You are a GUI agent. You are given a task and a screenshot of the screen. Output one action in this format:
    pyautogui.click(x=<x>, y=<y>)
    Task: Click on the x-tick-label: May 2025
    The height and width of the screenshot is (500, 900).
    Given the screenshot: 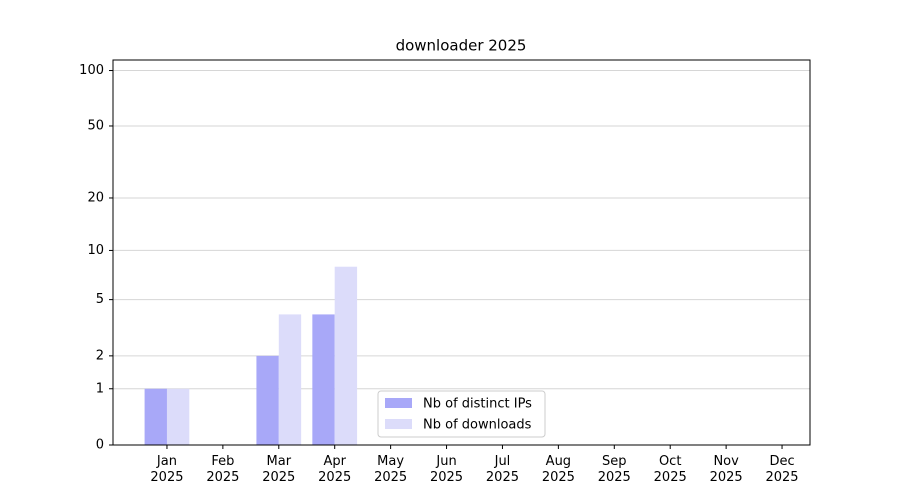 What is the action you would take?
    pyautogui.click(x=390, y=469)
    